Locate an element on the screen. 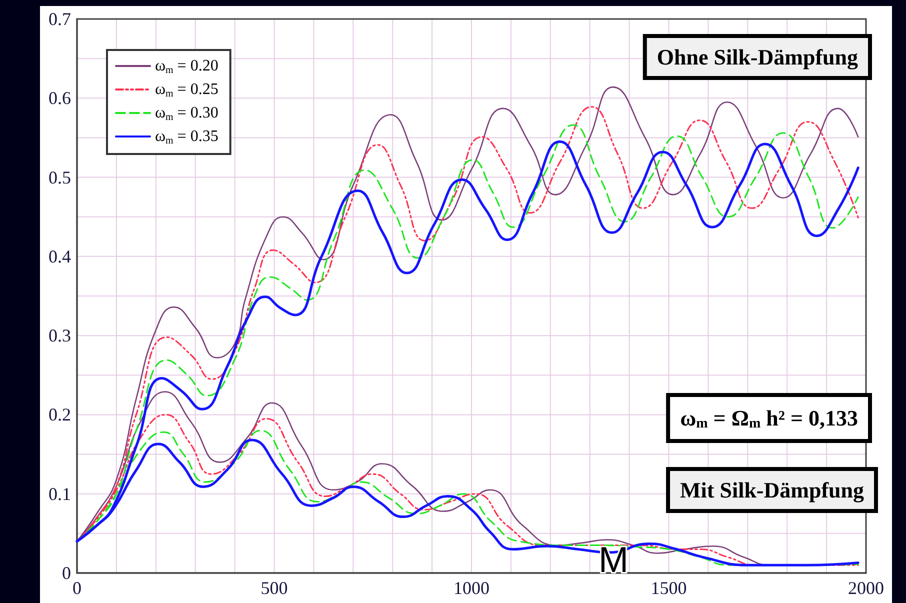 This screenshot has width=906, height=603. annotation: Mit Silk-Dämpfung is located at coordinates (772, 490).